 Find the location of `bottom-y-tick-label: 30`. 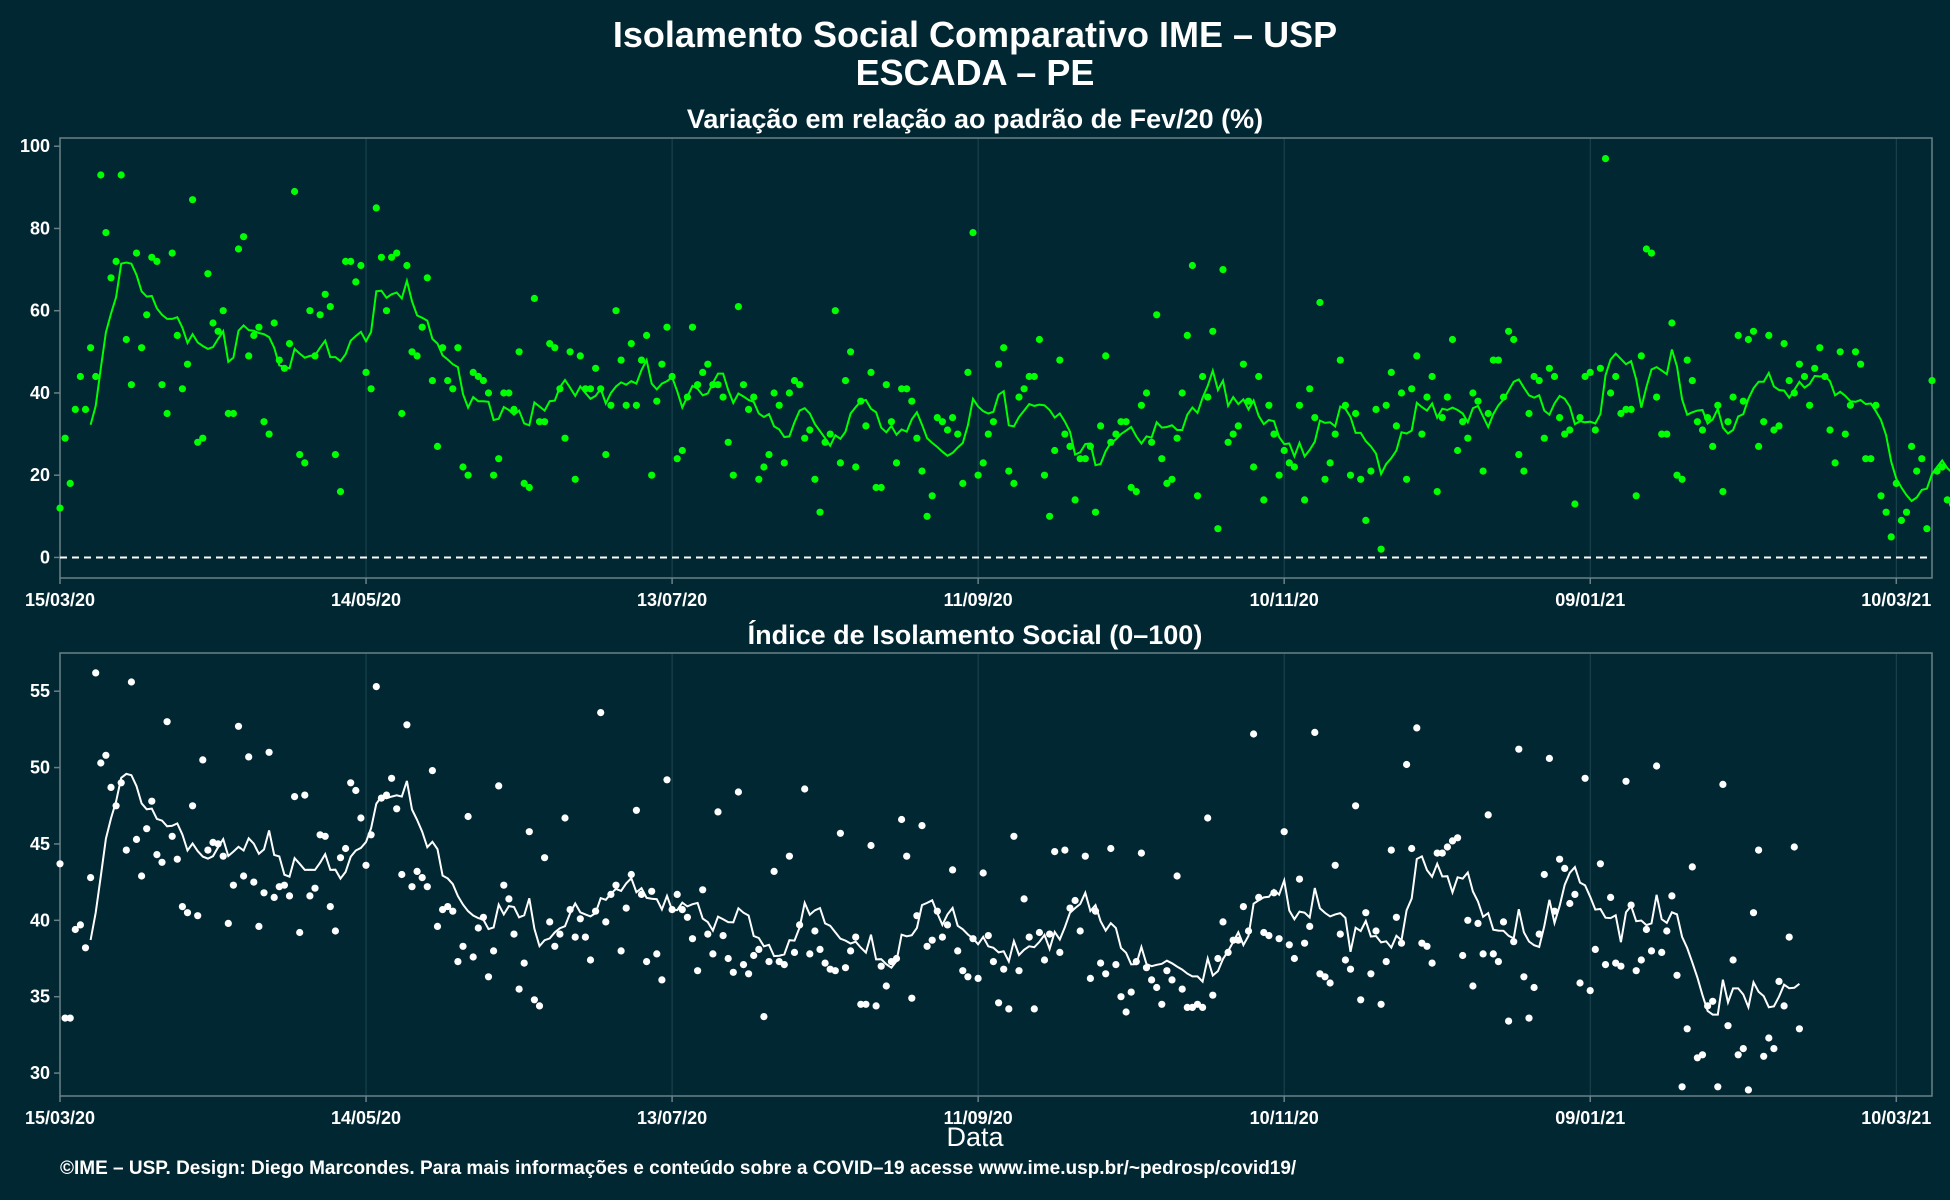

bottom-y-tick-label: 30 is located at coordinates (40, 1073).